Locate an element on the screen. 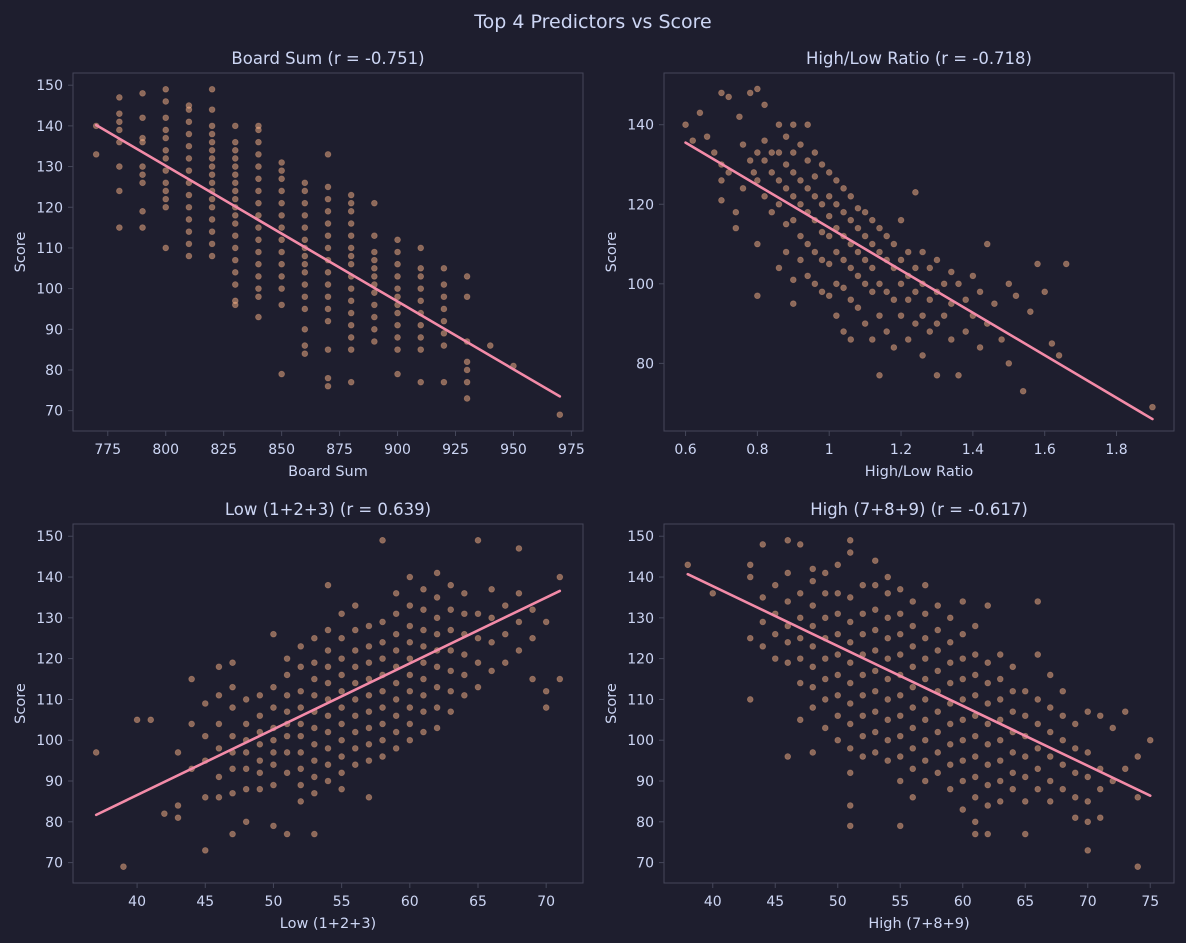 The width and height of the screenshot is (1186, 943). trend-line is located at coordinates (919, 281).